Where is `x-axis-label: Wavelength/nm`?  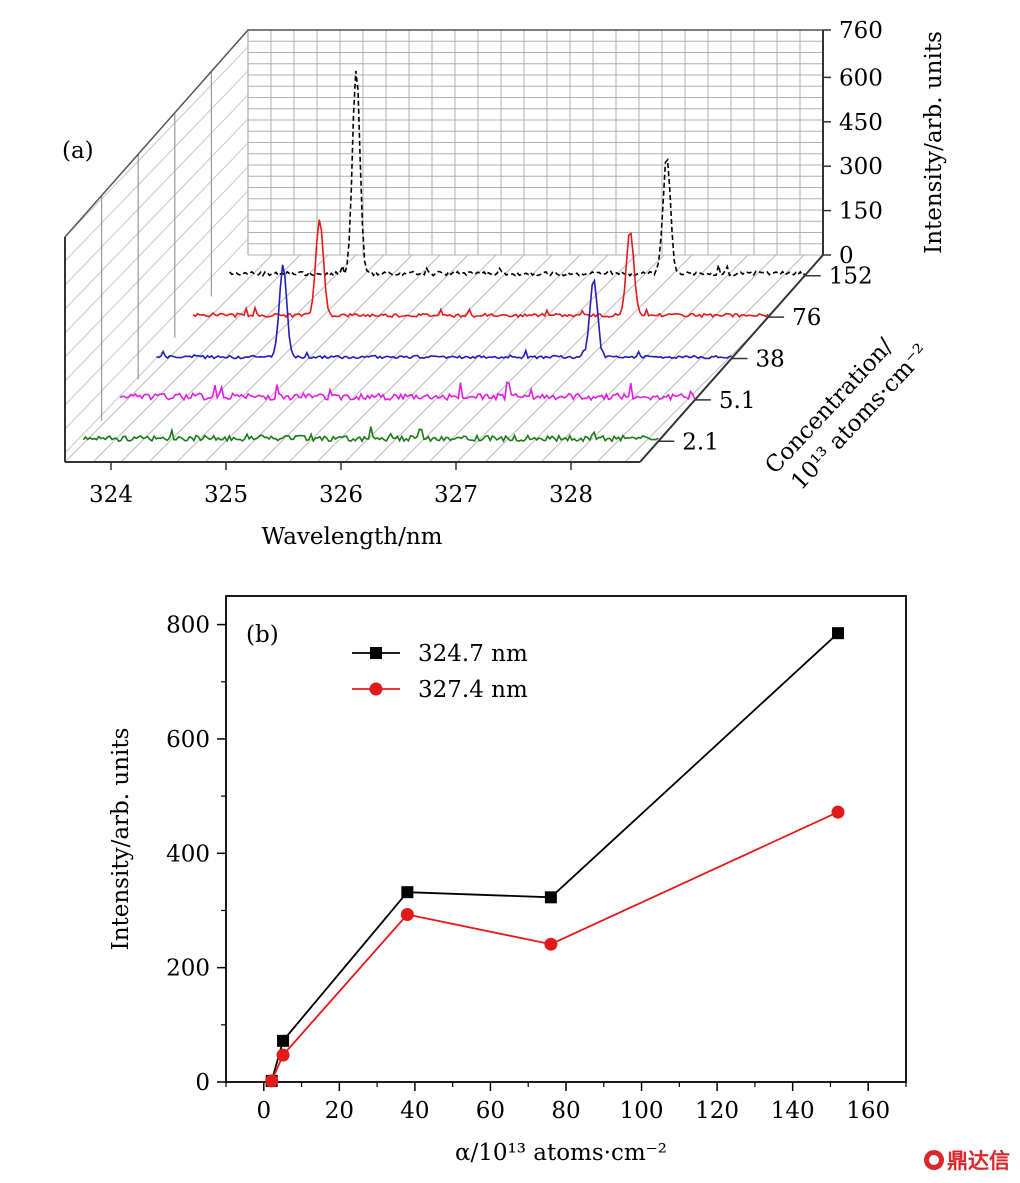
x-axis-label: Wavelength/nm is located at coordinates (352, 537).